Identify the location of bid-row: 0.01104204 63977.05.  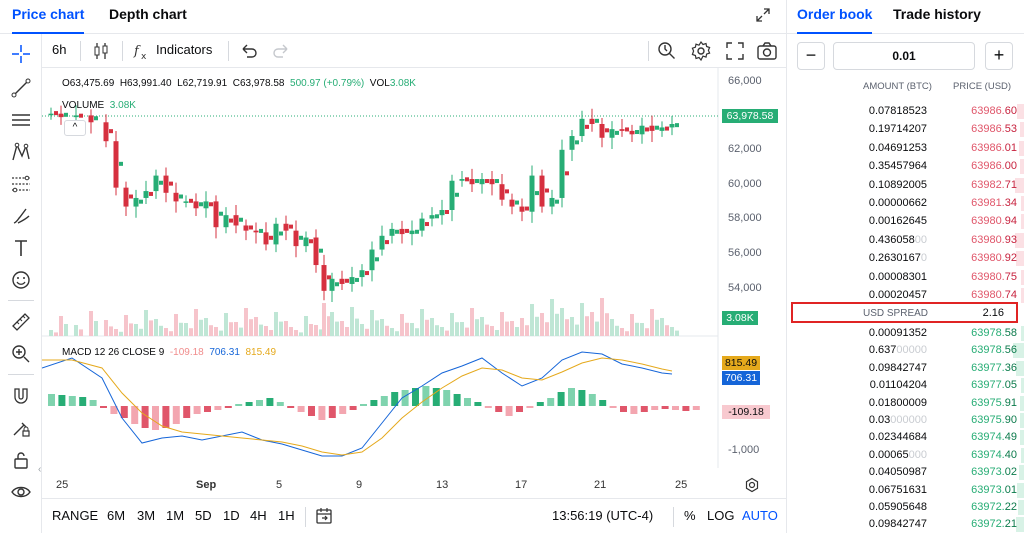
(905, 385).